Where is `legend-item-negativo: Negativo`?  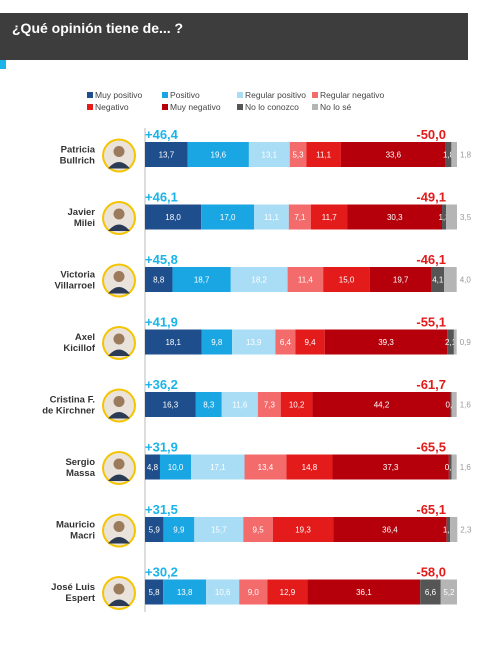
legend-item-negativo: Negativo is located at coordinates (108, 107).